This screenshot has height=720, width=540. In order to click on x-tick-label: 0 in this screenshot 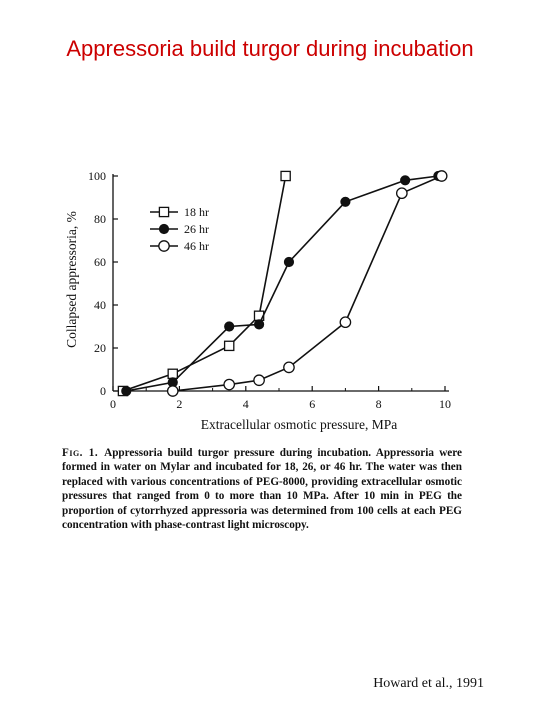, I will do `click(113, 404)`.